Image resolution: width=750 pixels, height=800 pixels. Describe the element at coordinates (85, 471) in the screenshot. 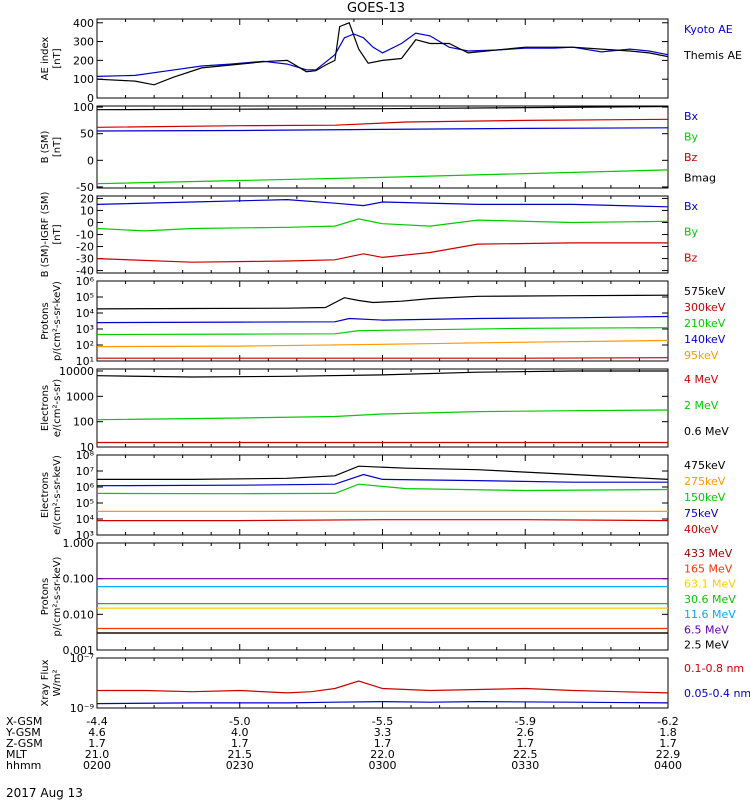

I see `y-tick-label: 10⁷` at that location.